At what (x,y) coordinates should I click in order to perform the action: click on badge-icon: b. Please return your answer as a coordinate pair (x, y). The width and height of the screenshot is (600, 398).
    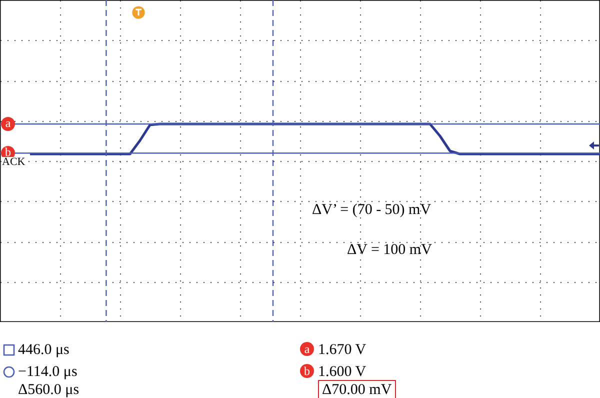
    Looking at the image, I should click on (307, 371).